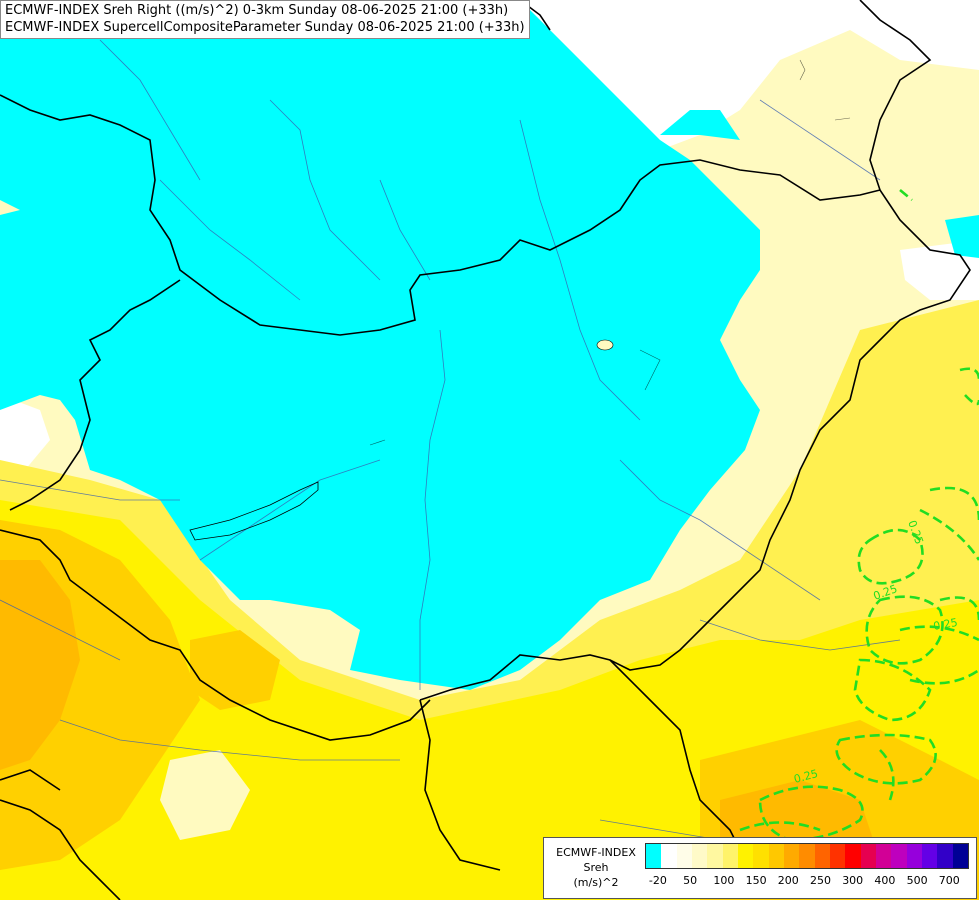 The image size is (979, 900). What do you see at coordinates (820, 880) in the screenshot?
I see `legend-tick: 250` at bounding box center [820, 880].